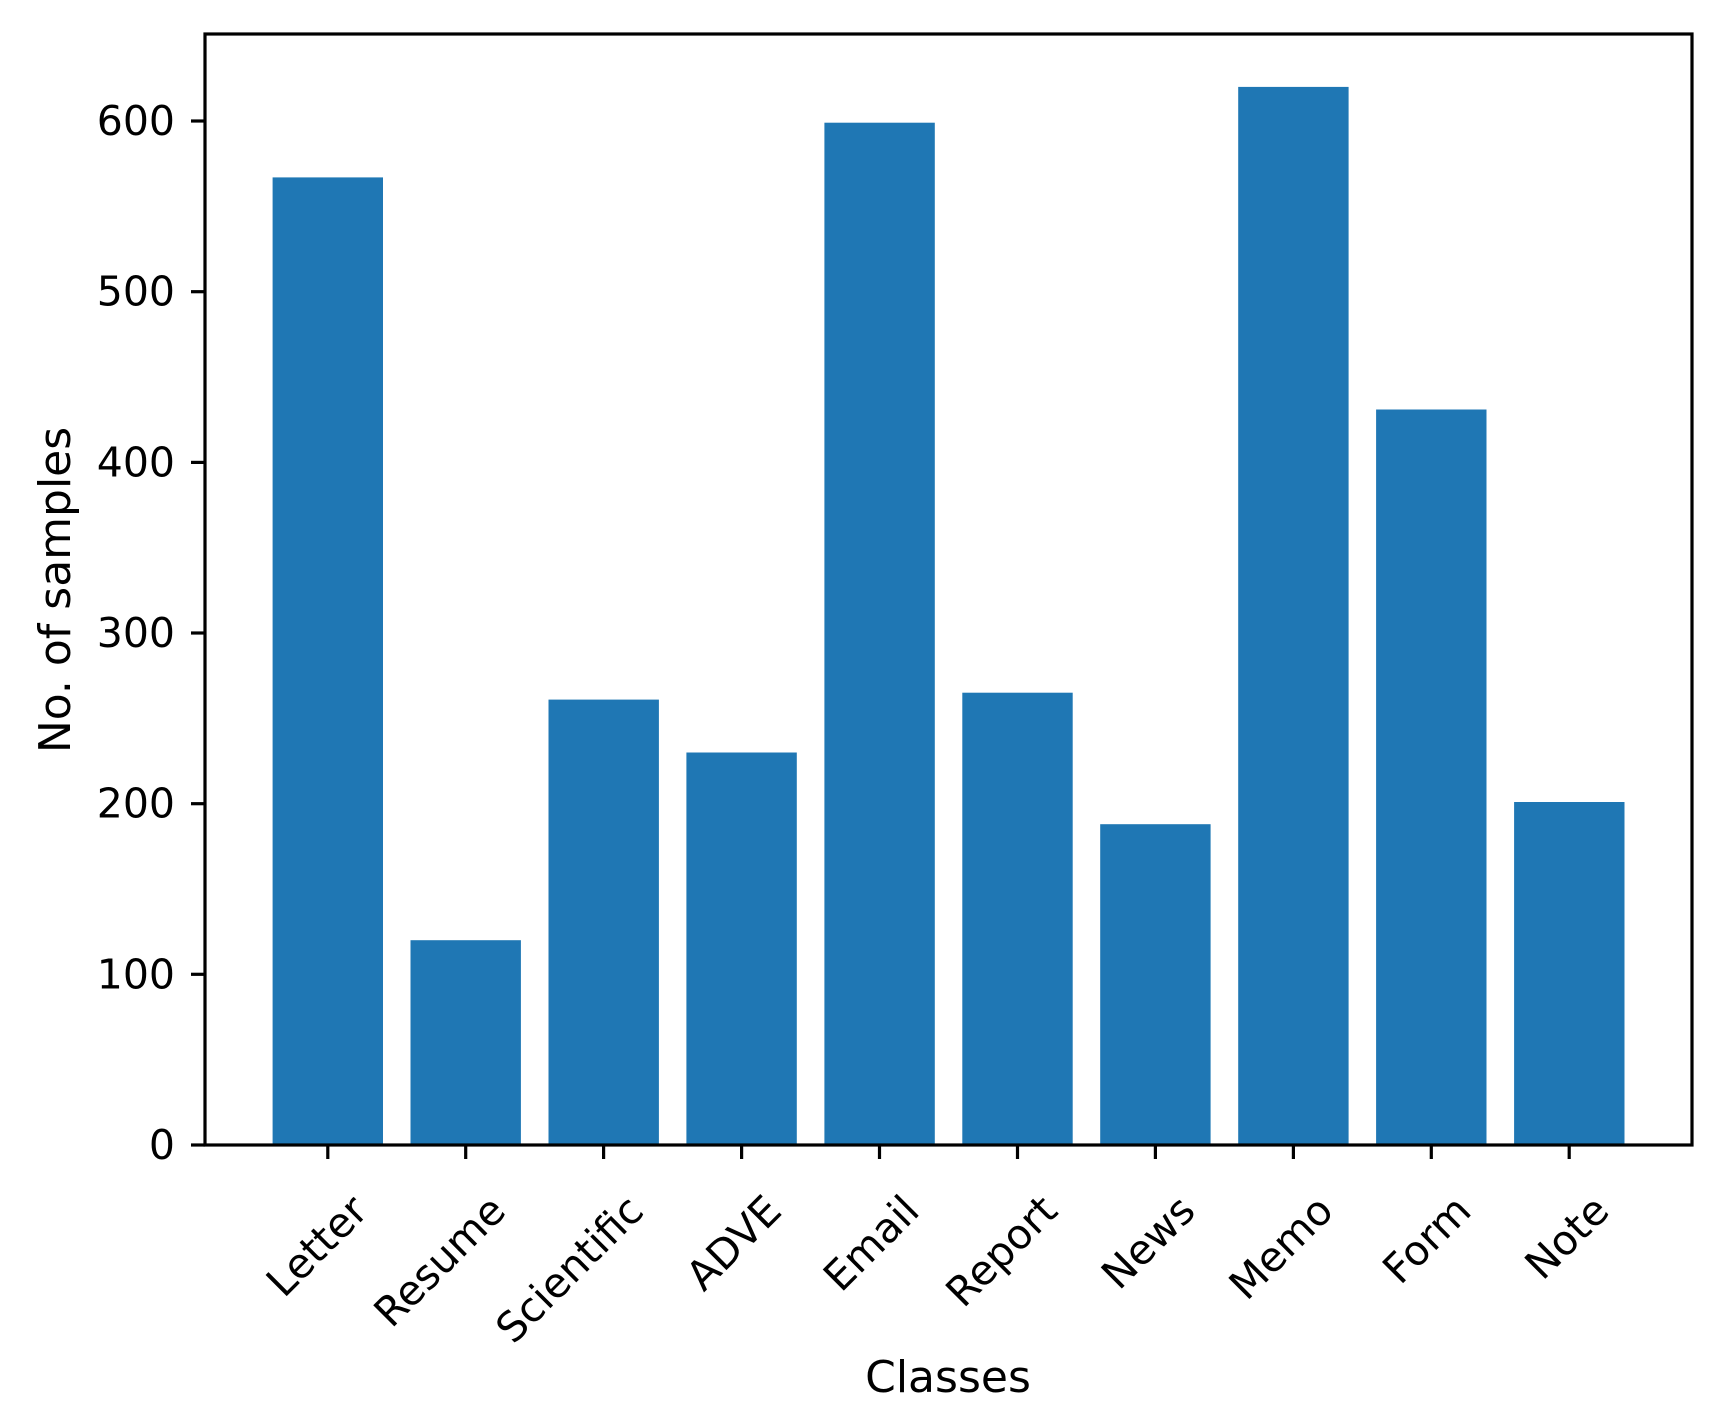 This screenshot has width=1728, height=1417. I want to click on bar-report, so click(1017, 918).